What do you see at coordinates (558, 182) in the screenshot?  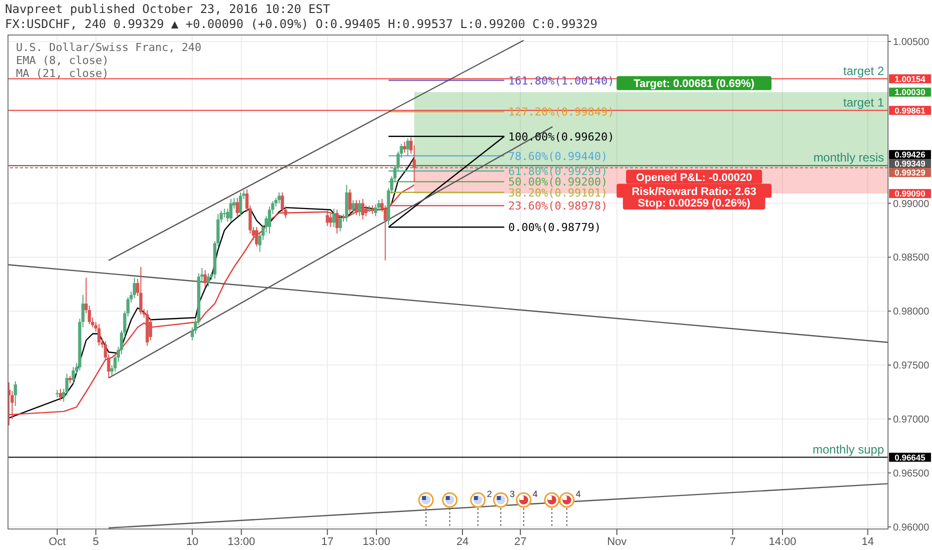 I see `series-label: 50.00%(0.99200)` at bounding box center [558, 182].